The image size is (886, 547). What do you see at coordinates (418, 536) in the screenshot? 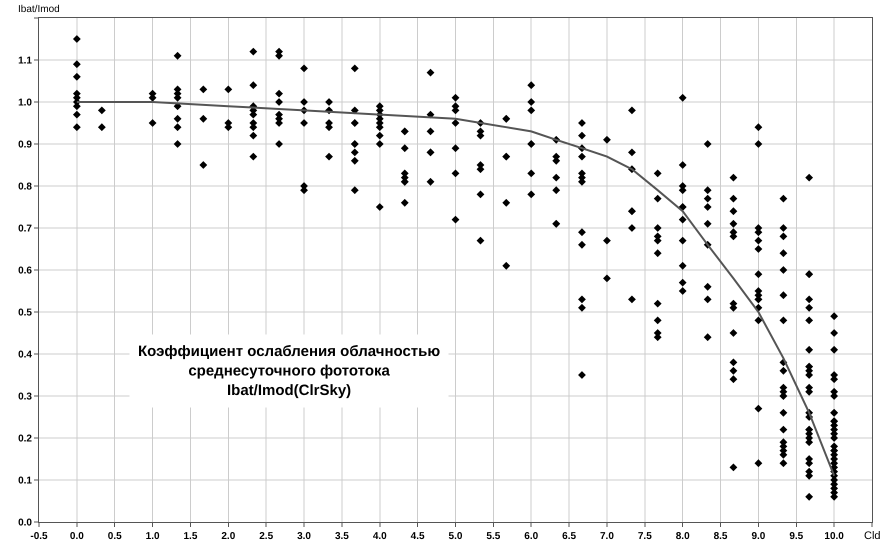
I see `x-tick-label: 4.5` at bounding box center [418, 536].